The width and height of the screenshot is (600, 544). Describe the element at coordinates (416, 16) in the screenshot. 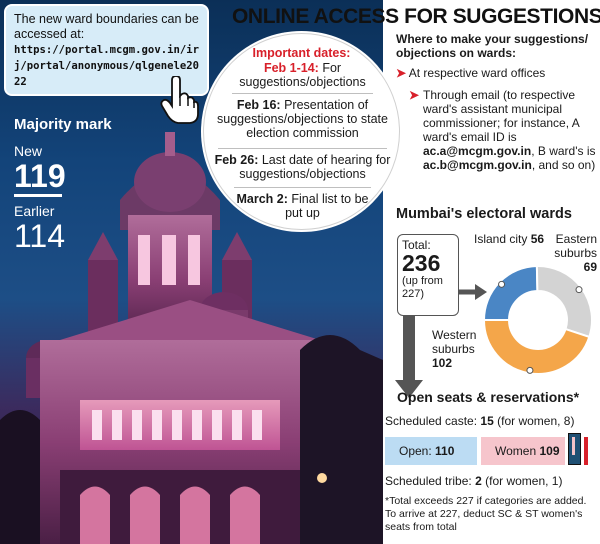

I see `page-title: ONLINE ACCESS FOR SUGGESTIONS` at that location.